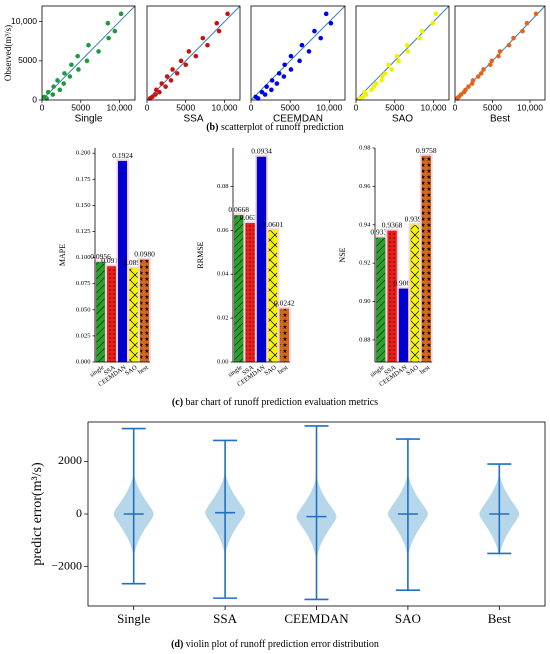 The image size is (550, 654). I want to click on value-label: 0.9066, so click(403, 283).